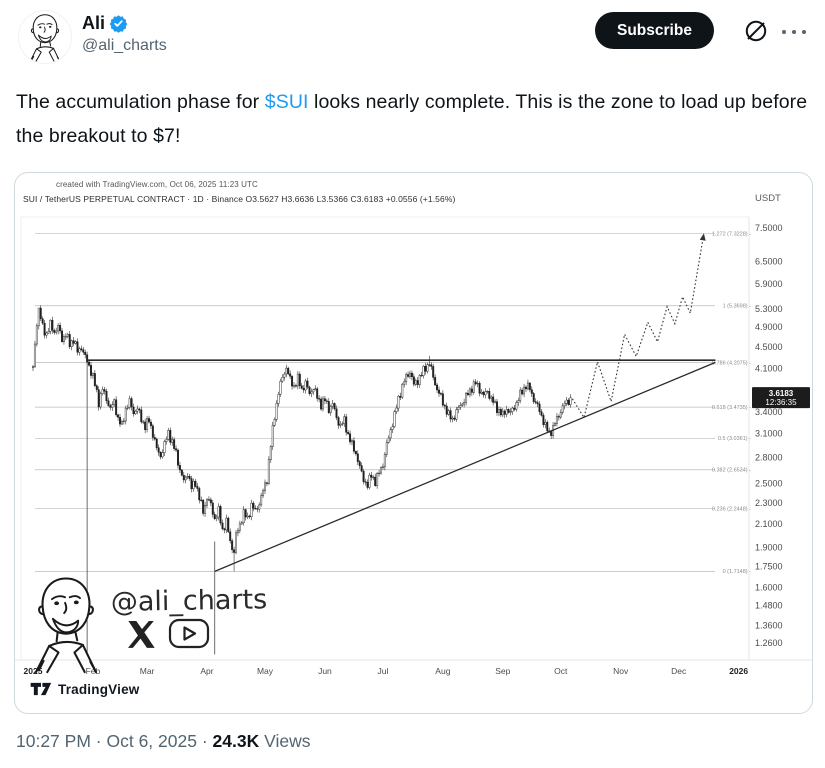 This screenshot has width=825, height=768. I want to click on author-name: Ali, so click(94, 23).